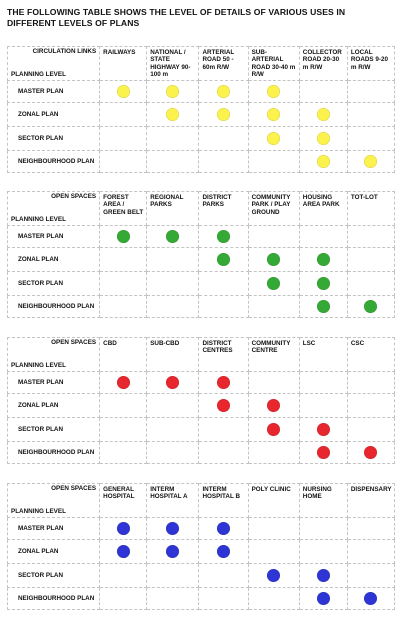  Describe the element at coordinates (64, 51) in the screenshot. I see `category-label: CIRCULATION LINKS` at that location.